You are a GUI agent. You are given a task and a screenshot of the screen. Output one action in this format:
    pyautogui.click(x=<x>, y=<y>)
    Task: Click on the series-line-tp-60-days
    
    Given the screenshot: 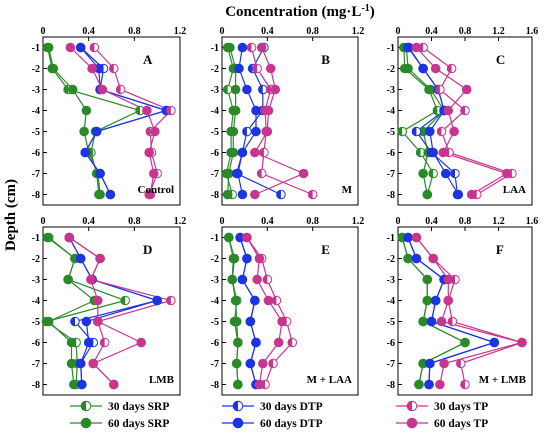 What is the action you would take?
    pyautogui.click(x=462, y=121)
    